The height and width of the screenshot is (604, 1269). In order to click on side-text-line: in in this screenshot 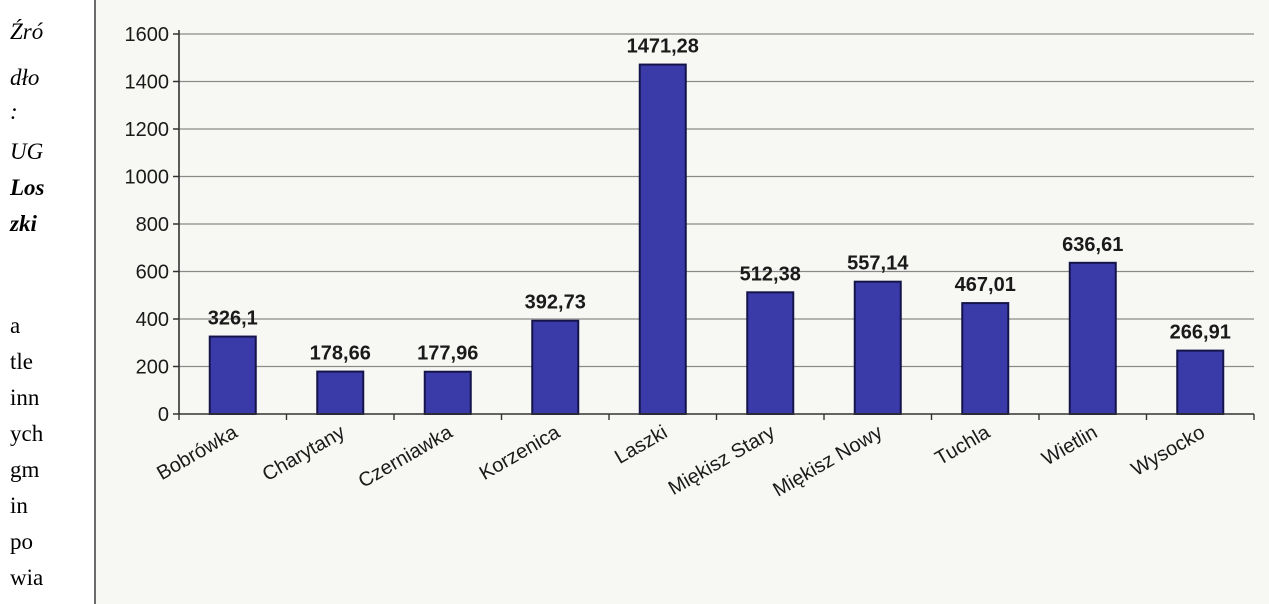, I will do `click(19, 505)`.